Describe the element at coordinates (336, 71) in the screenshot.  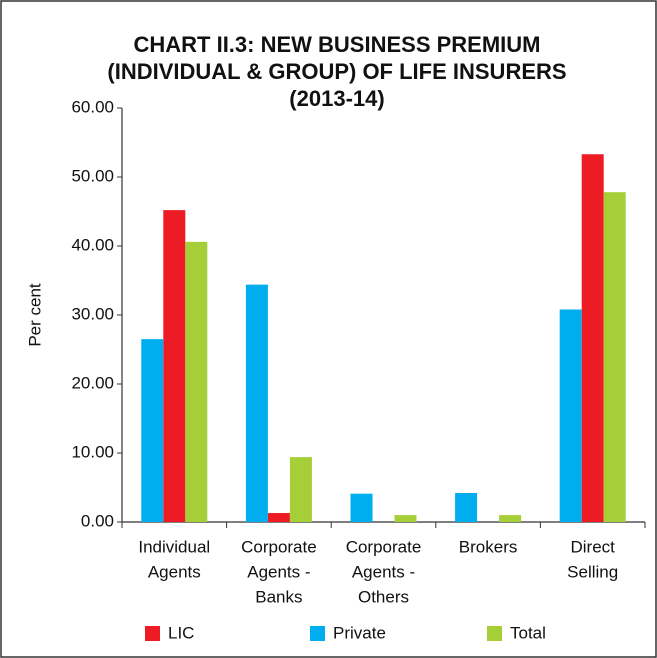
I see `chart-title: (INDIVIDUAL & GROUP) OF LIFE INSURERS` at that location.